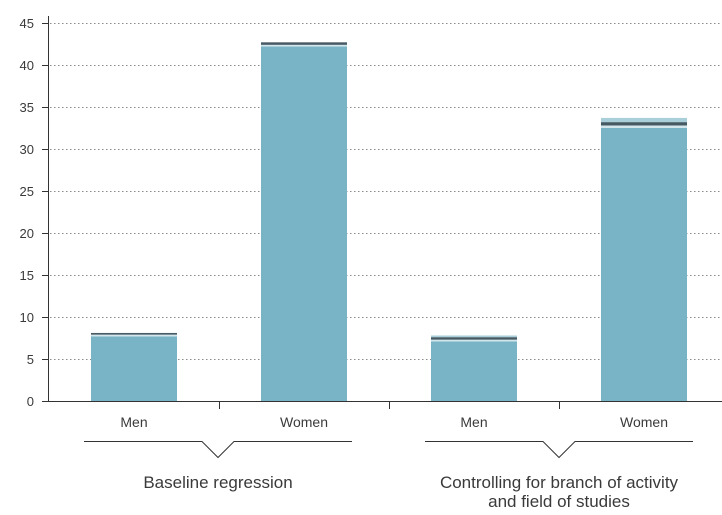 The width and height of the screenshot is (722, 515). I want to click on y-tick-label: 25, so click(27, 191).